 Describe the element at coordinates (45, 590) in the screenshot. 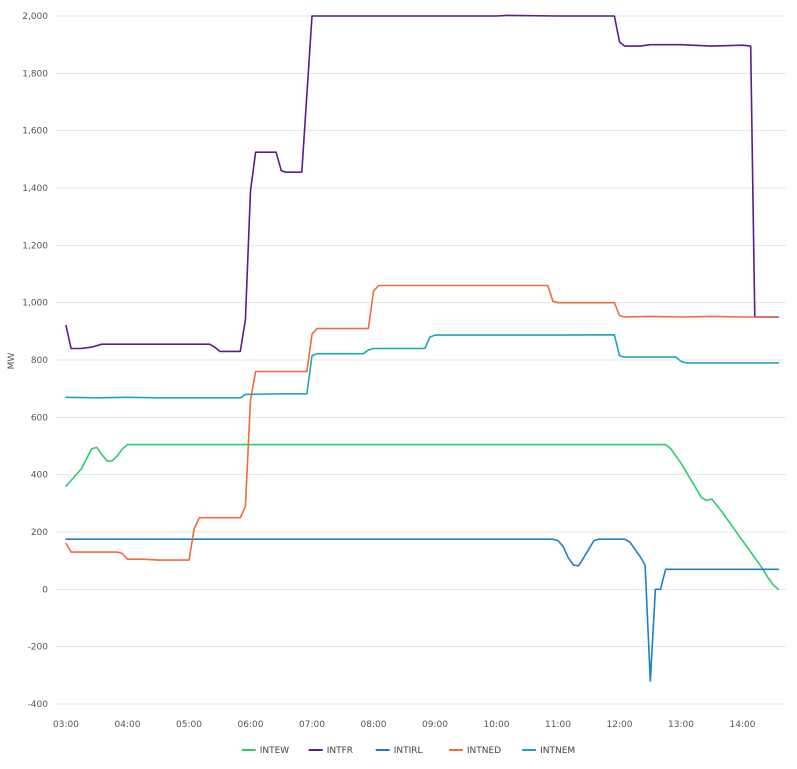

I see `y-tick-label: 0` at that location.